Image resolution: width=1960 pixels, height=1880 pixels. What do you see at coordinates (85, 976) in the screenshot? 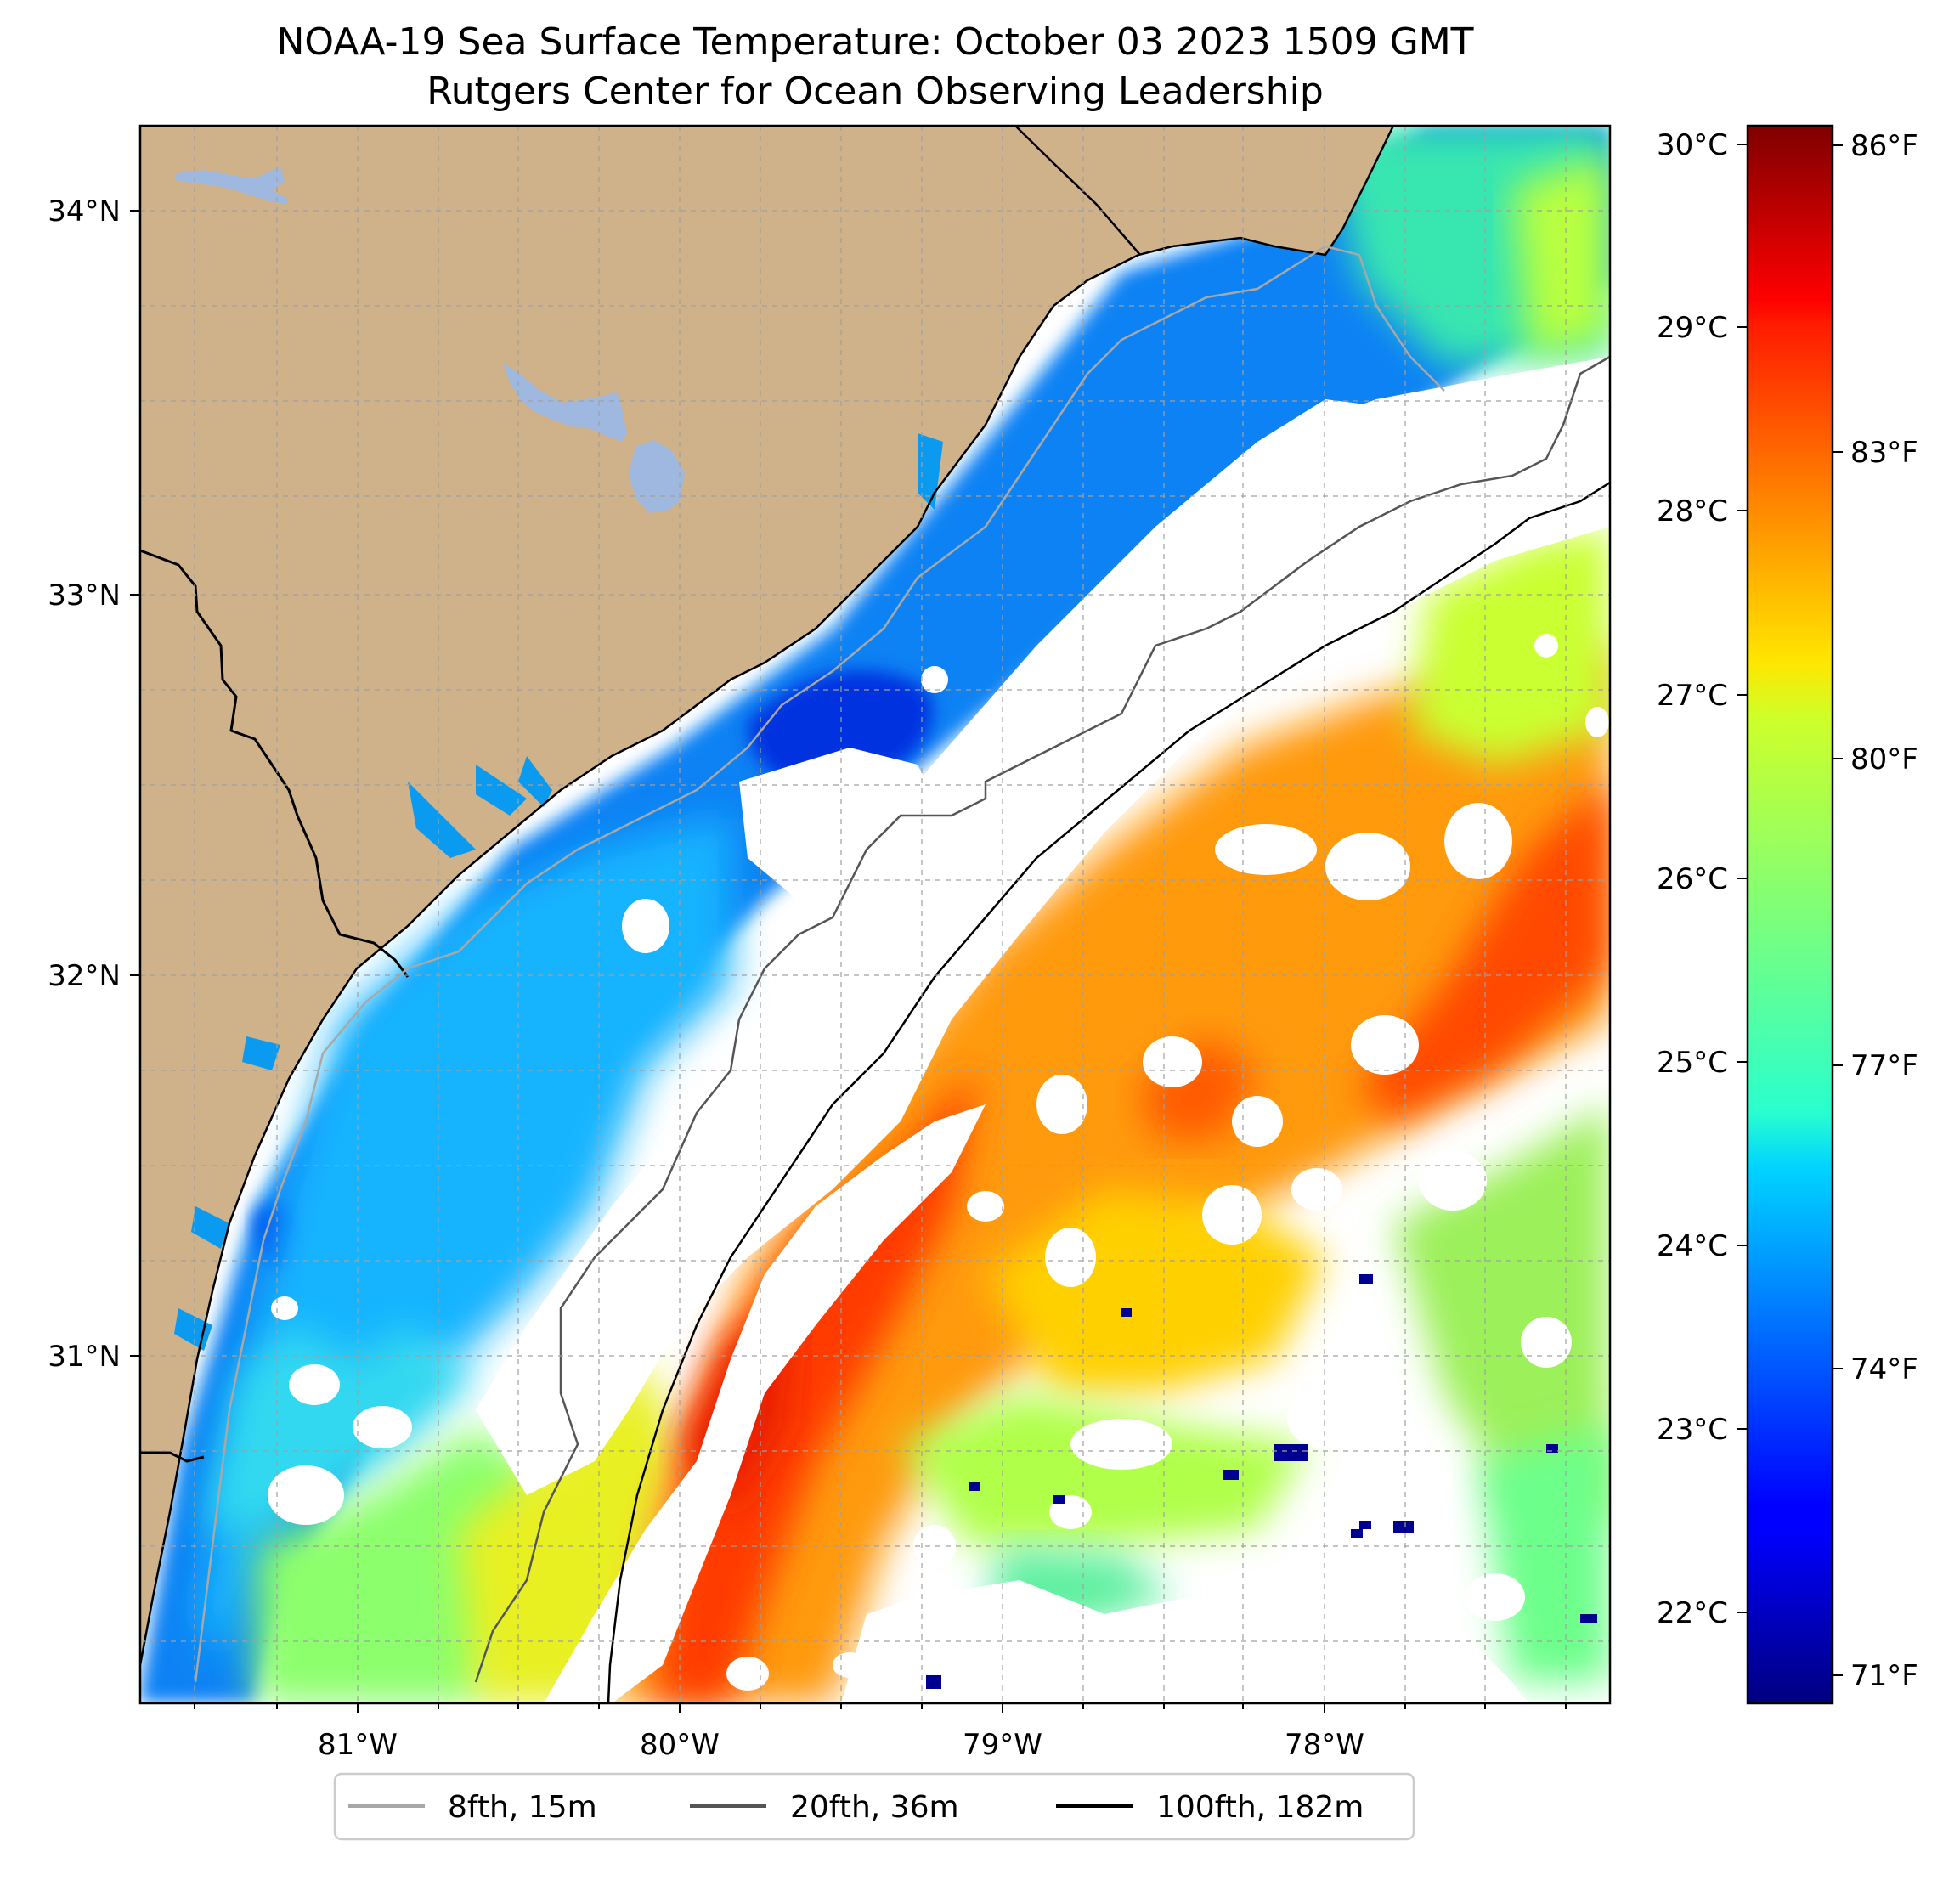
I see `lat-label: 32°N` at bounding box center [85, 976].